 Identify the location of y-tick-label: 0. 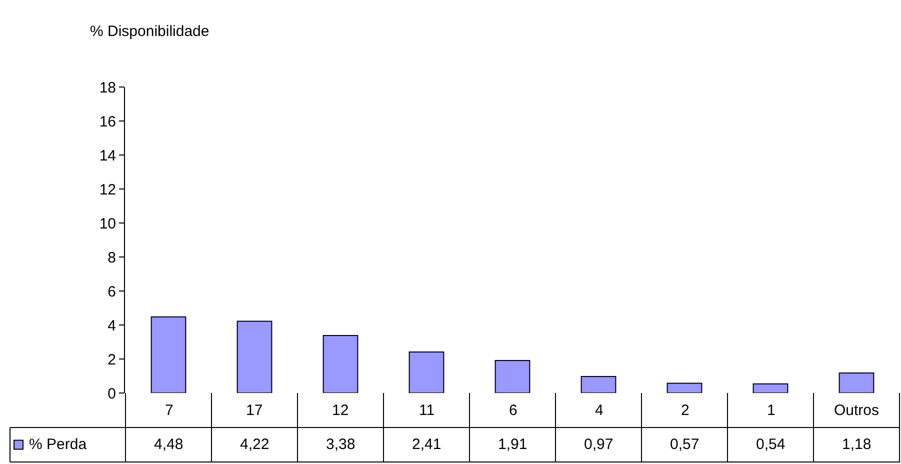
(112, 393).